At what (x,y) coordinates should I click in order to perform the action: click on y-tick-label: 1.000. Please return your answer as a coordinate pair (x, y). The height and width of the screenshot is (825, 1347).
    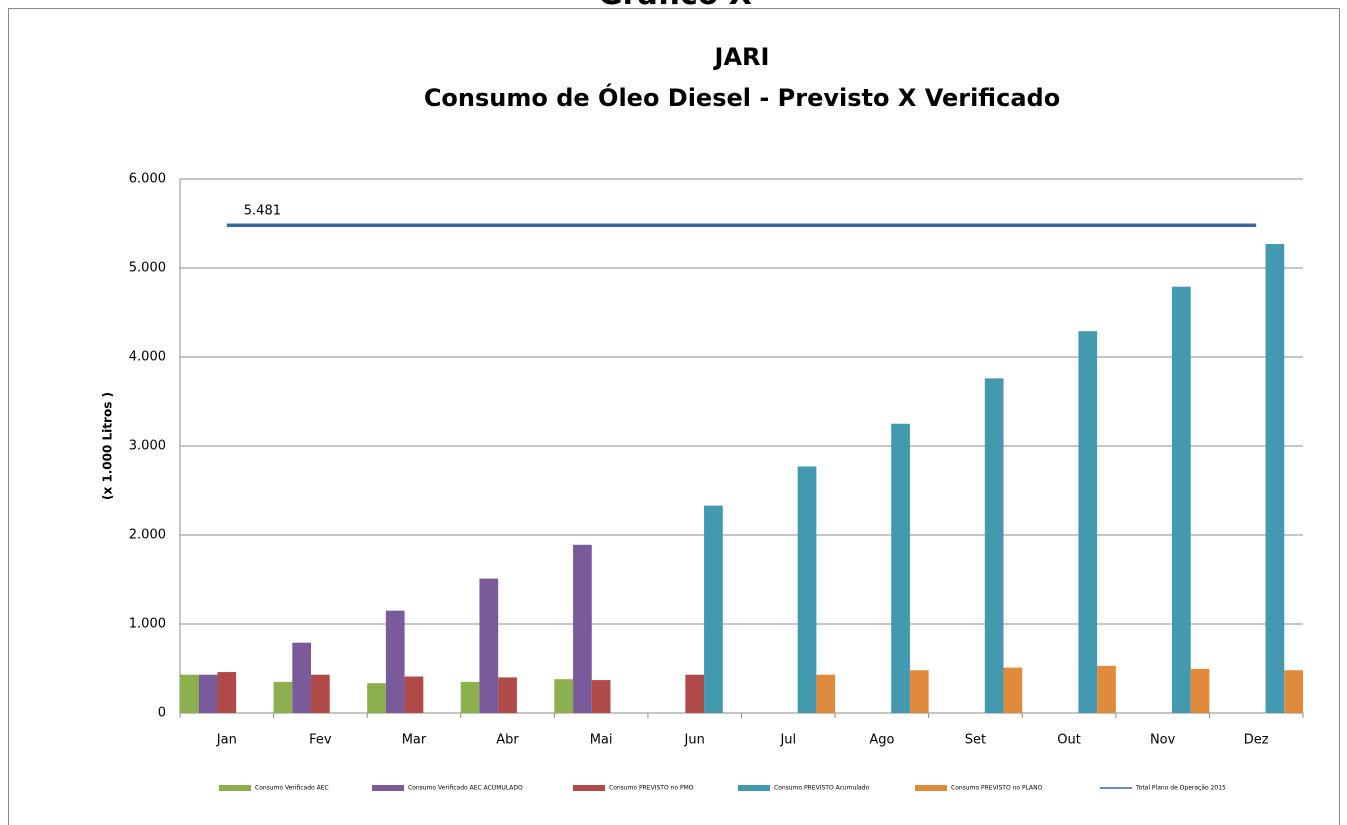
    Looking at the image, I should click on (147, 624).